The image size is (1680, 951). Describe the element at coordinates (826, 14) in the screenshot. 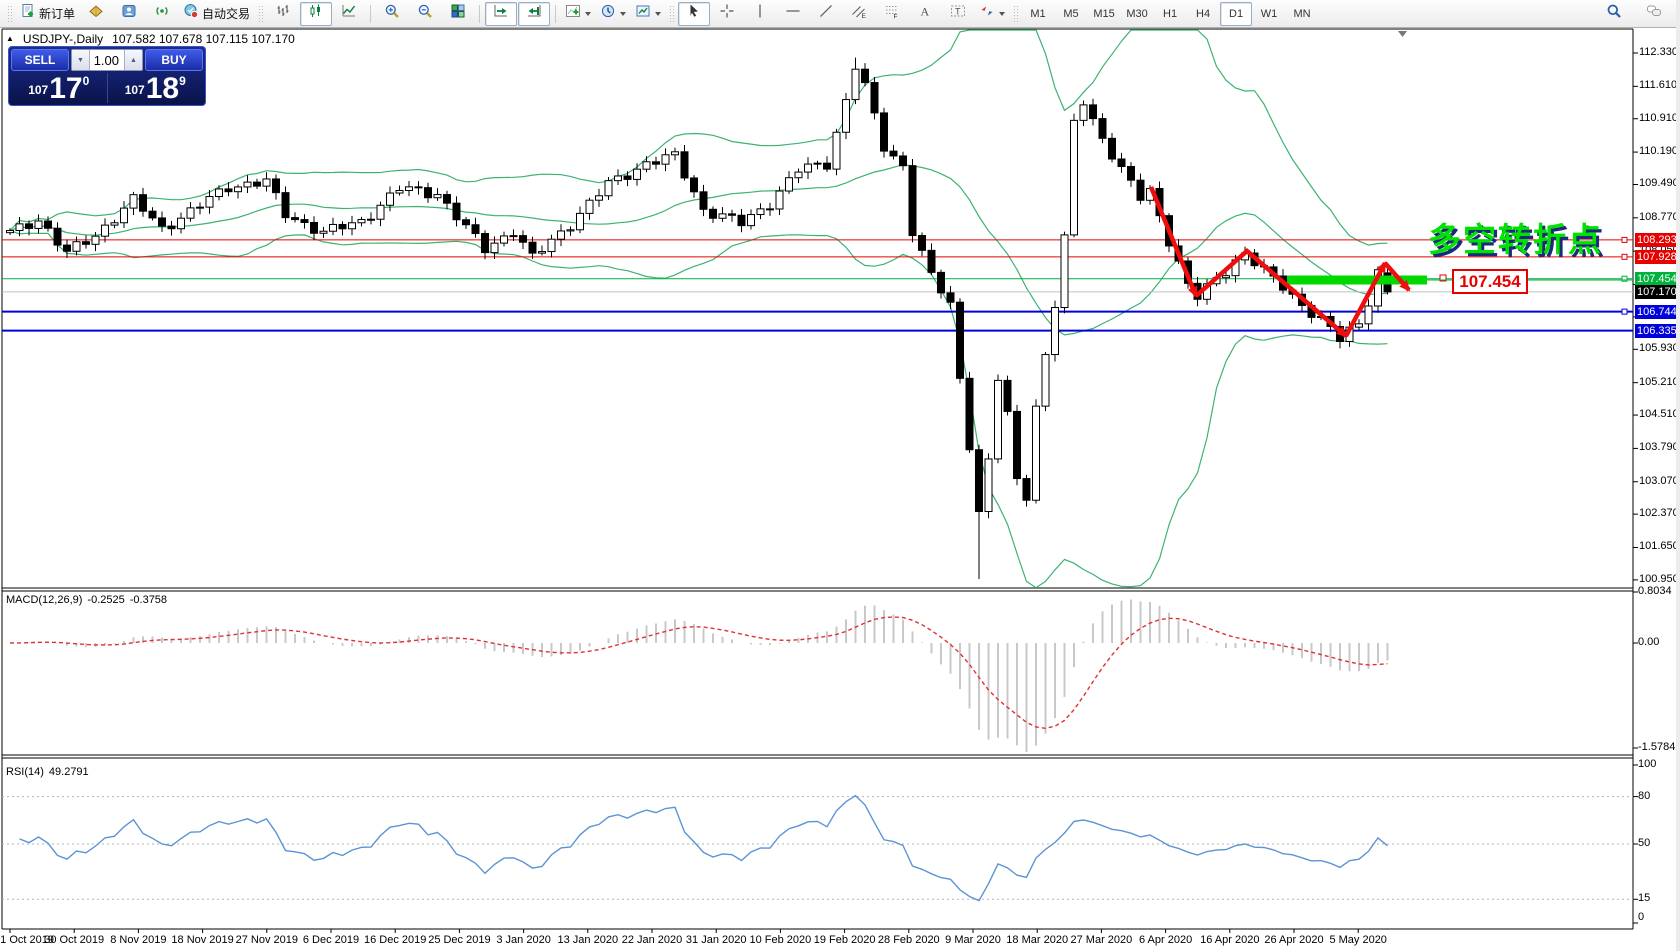

I see `toolbar-trendline-button` at that location.